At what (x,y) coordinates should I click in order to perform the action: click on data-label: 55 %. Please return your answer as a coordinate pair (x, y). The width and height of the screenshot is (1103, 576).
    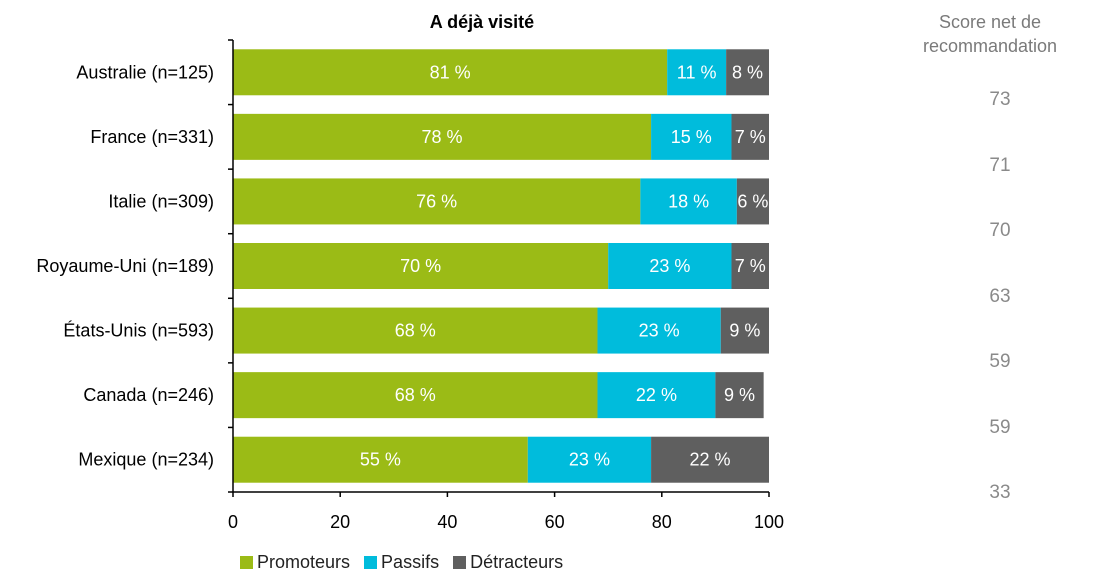
    Looking at the image, I should click on (380, 460).